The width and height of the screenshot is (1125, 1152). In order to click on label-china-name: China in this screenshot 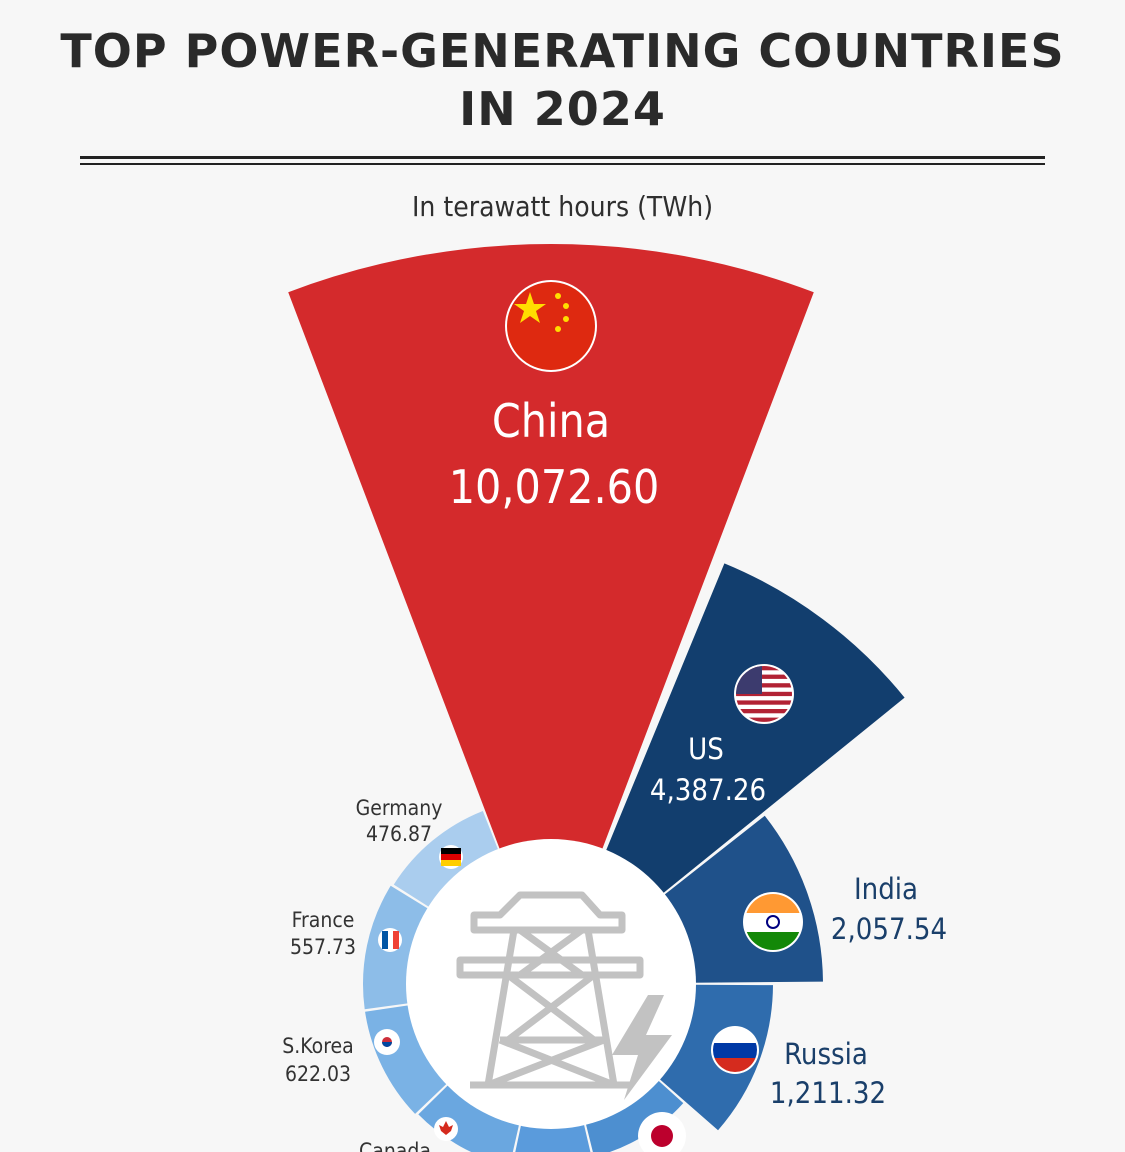, I will do `click(551, 421)`.